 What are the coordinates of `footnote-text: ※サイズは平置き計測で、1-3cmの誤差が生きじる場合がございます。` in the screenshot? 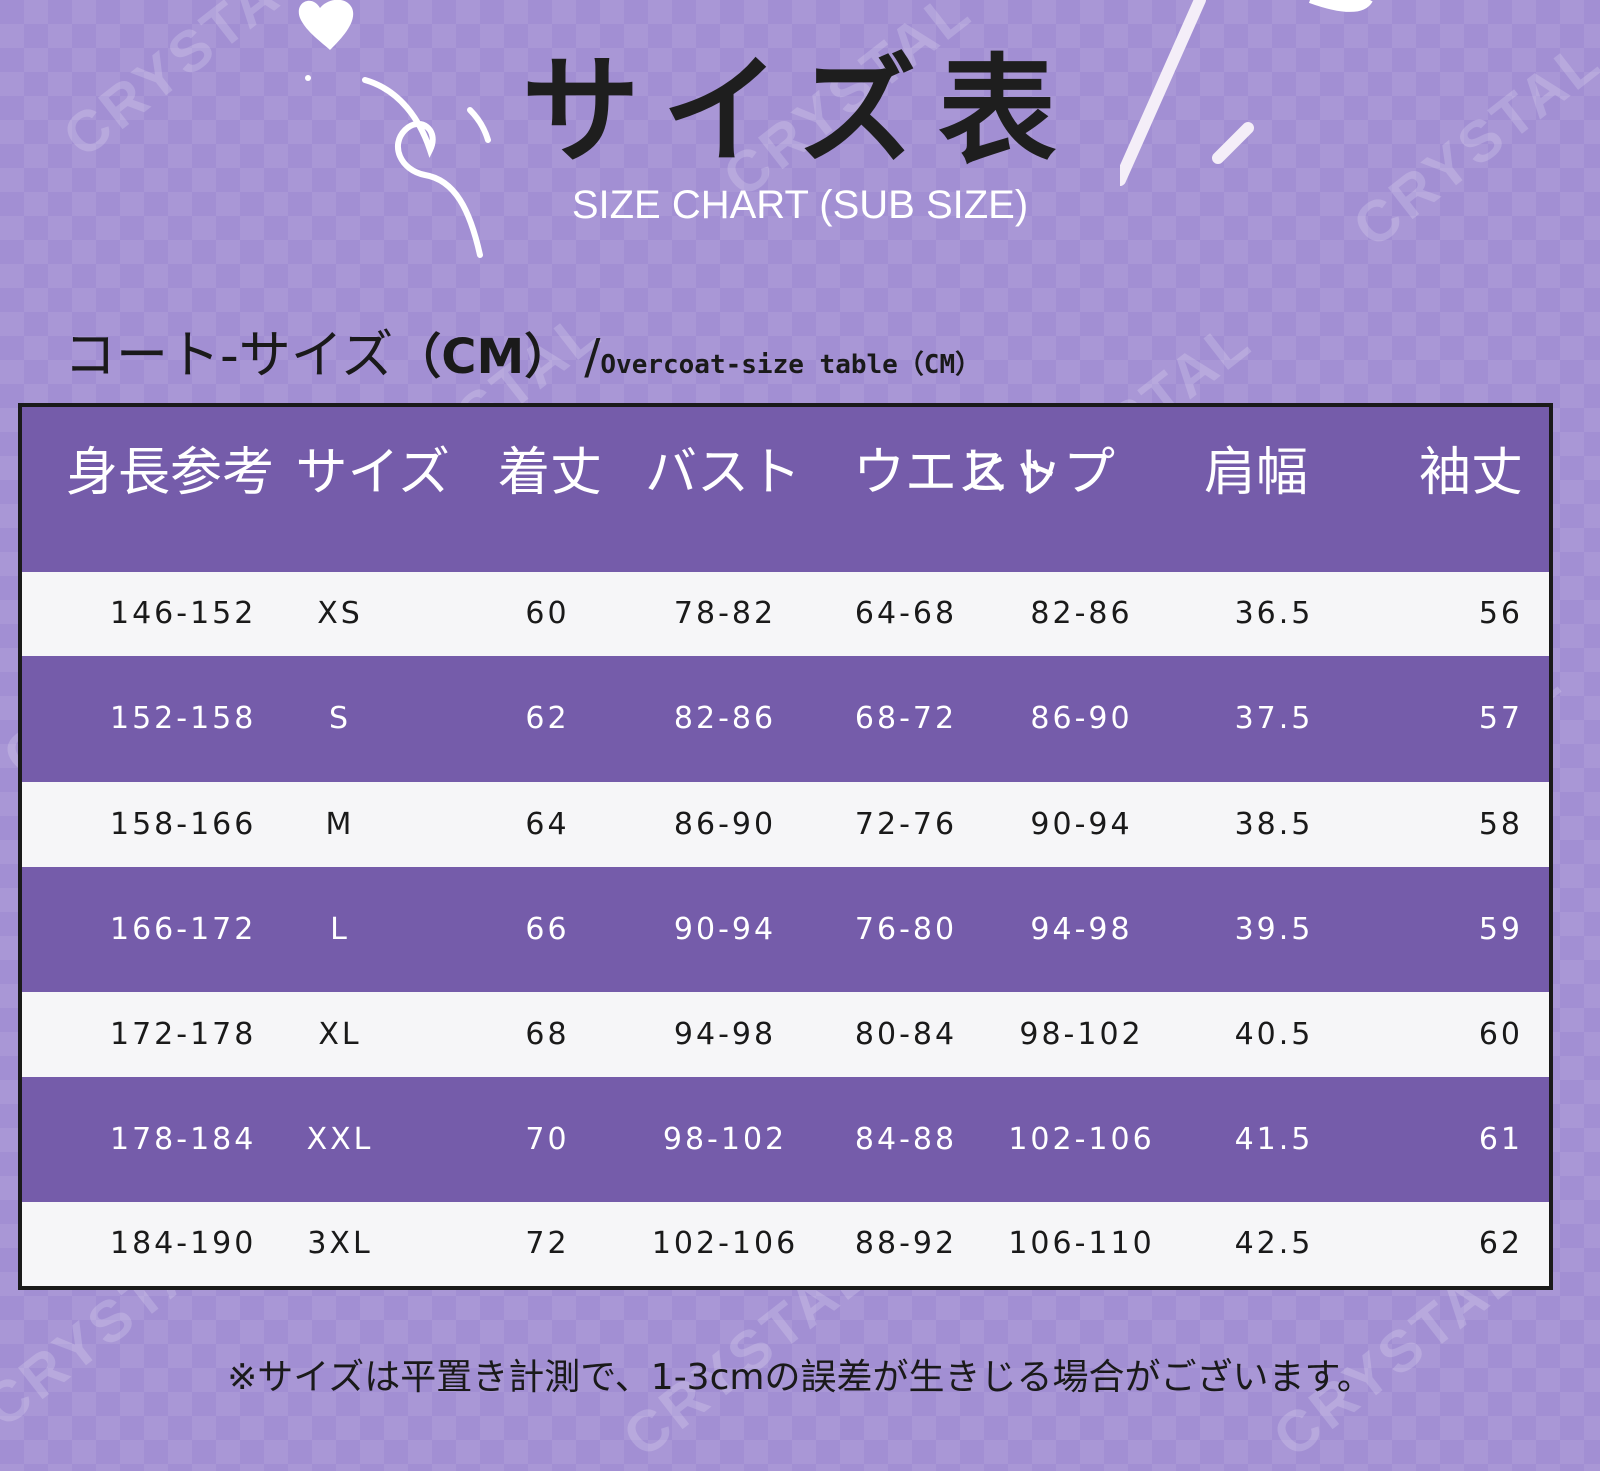 It's located at (800, 1377).